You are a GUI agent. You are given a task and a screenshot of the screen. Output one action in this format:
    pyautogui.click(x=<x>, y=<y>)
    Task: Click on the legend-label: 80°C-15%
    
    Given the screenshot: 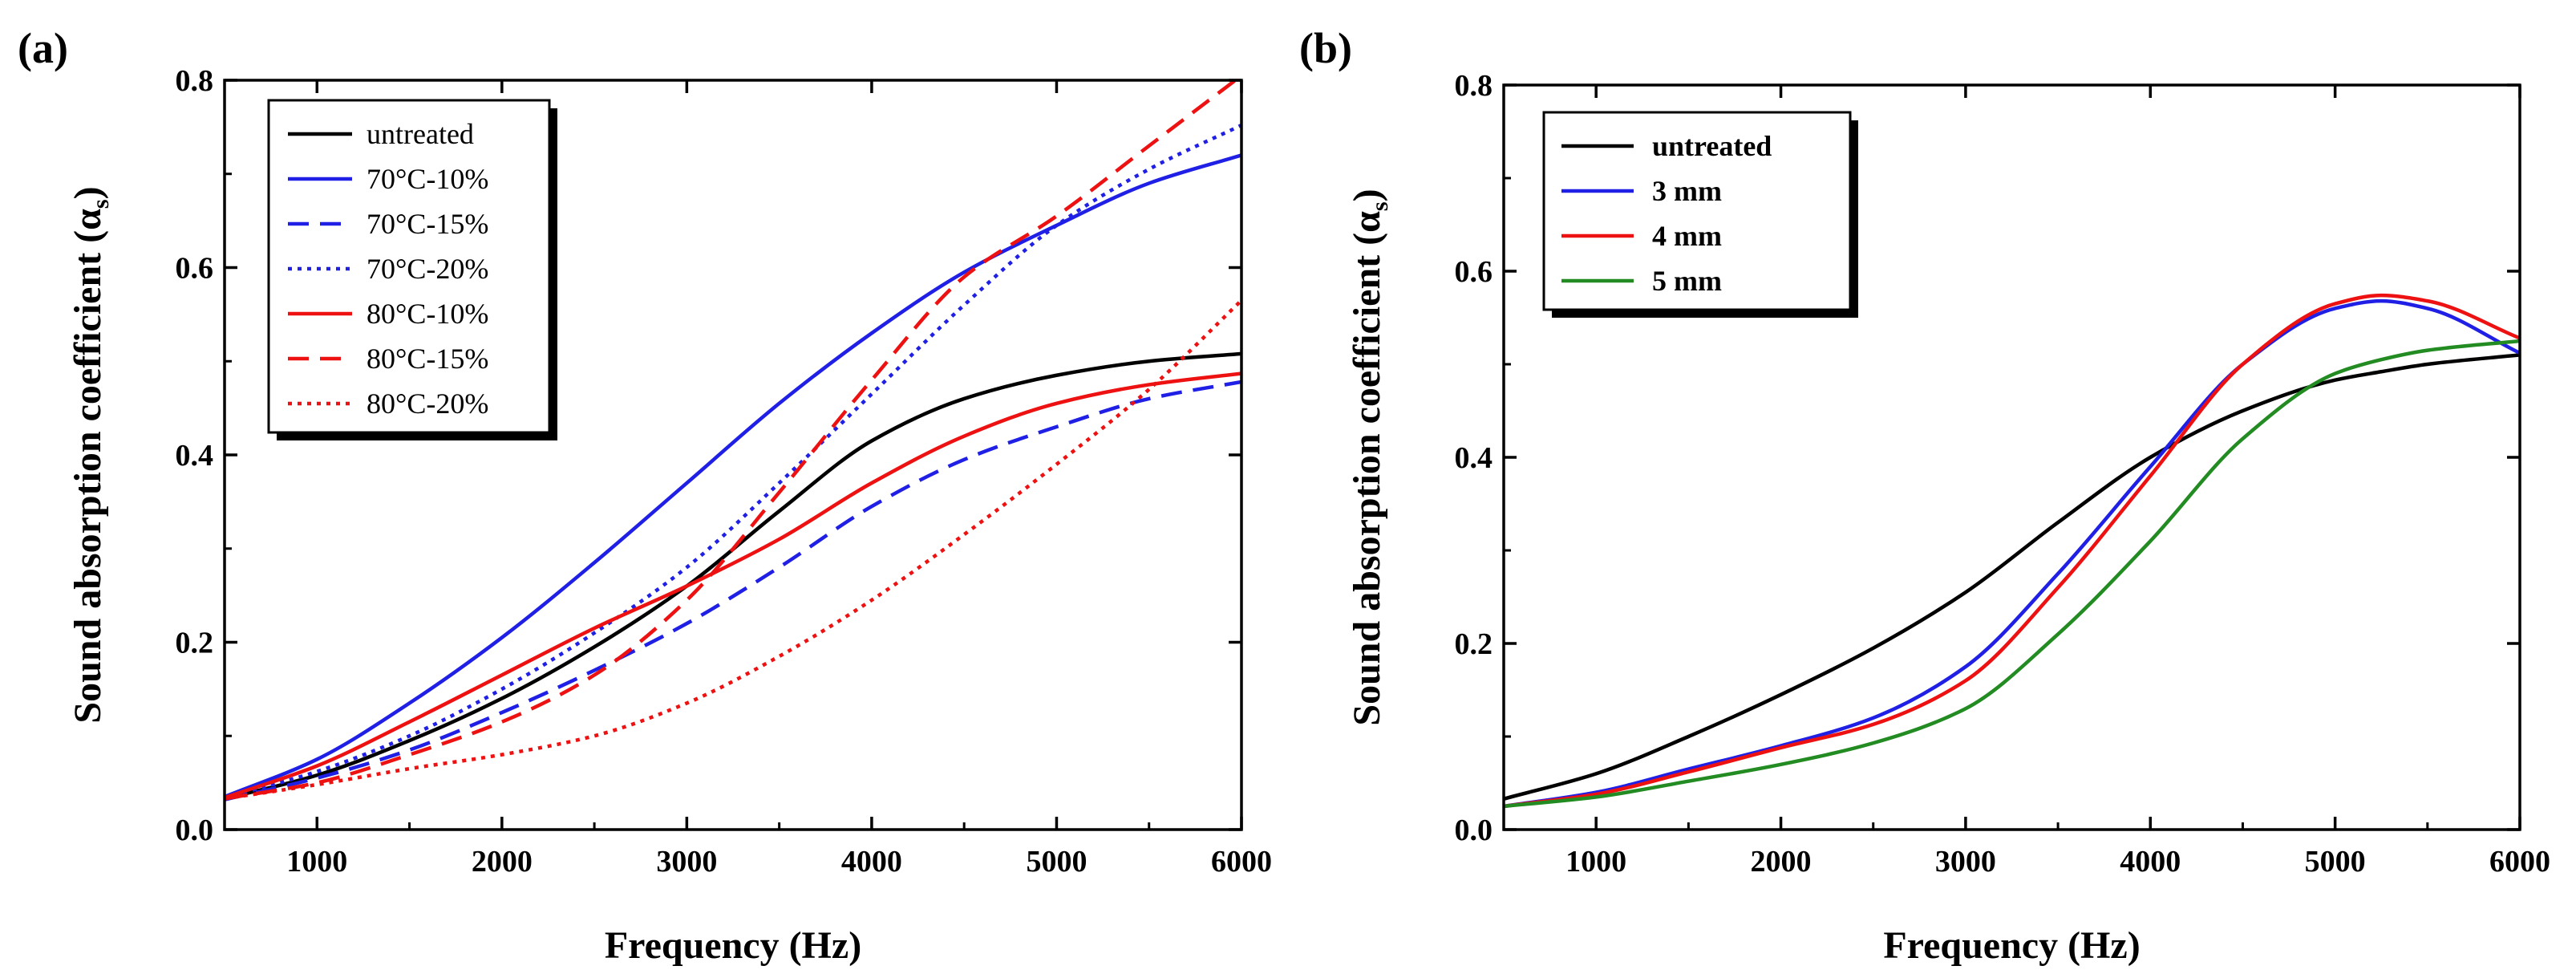 What is the action you would take?
    pyautogui.click(x=428, y=359)
    